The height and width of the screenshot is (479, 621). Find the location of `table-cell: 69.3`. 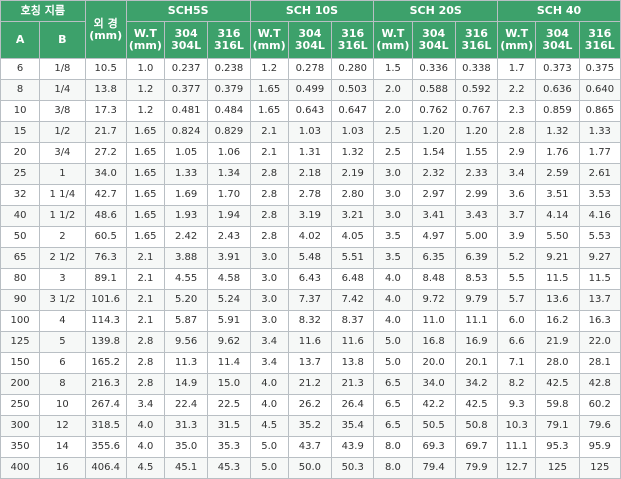

table-cell: 69.3 is located at coordinates (433, 447).